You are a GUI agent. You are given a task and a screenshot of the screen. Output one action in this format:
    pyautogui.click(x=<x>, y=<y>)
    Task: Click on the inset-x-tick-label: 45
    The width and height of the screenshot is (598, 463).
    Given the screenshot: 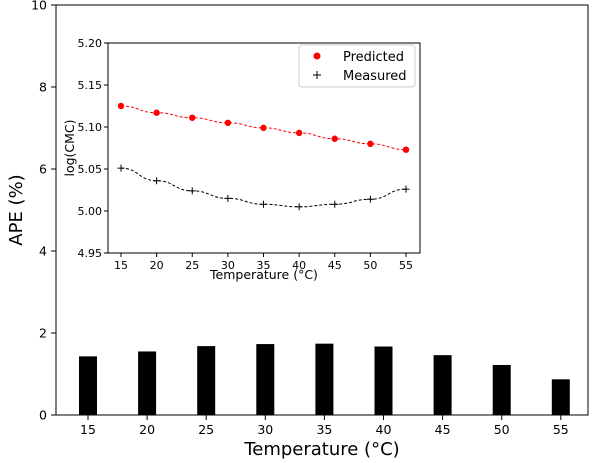 What is the action you would take?
    pyautogui.click(x=335, y=265)
    